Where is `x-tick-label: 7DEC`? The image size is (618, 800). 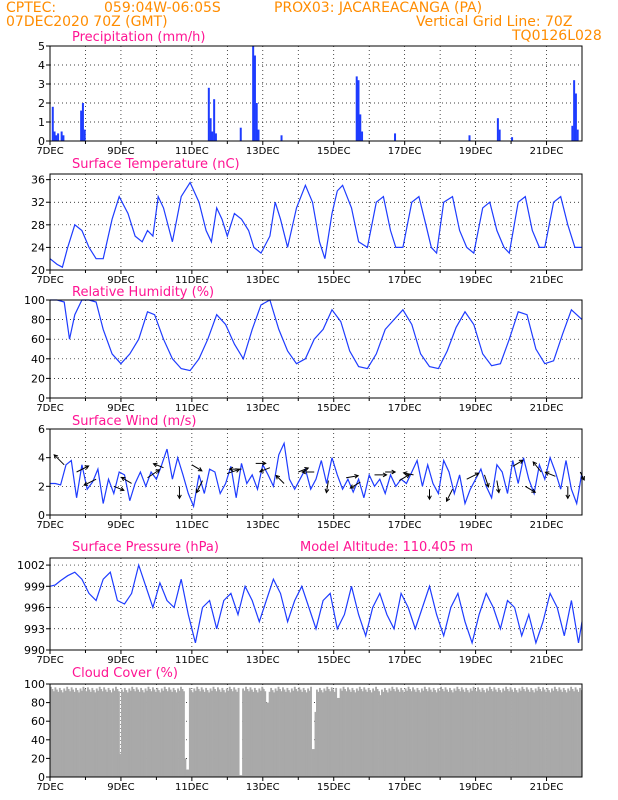
x-tick-label: 7DEC is located at coordinates (49, 408).